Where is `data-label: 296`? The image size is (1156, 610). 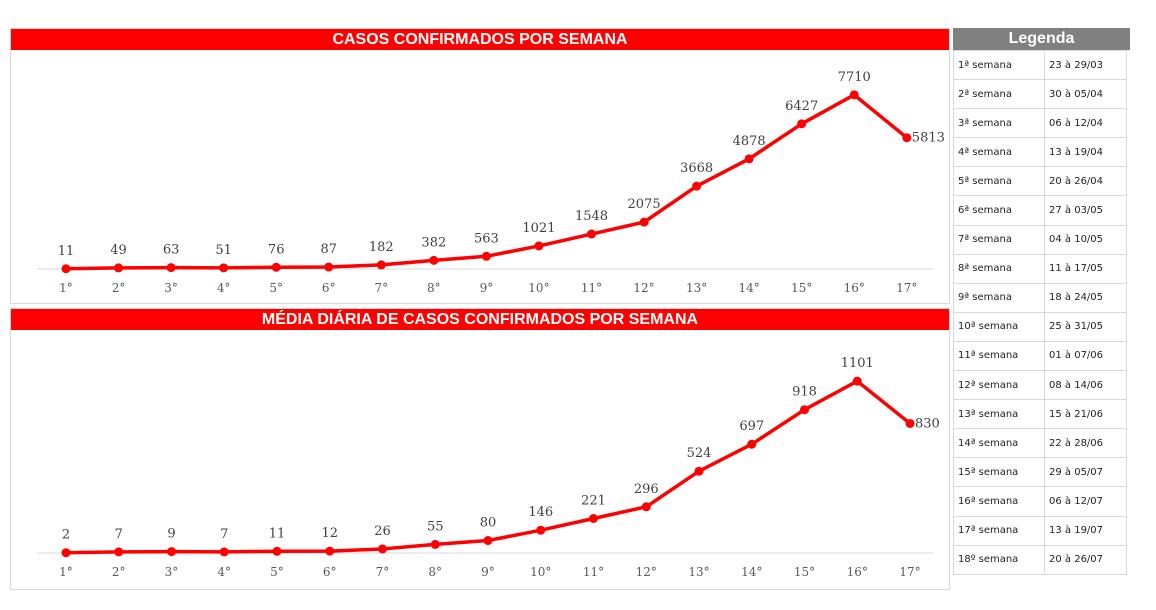
data-label: 296 is located at coordinates (646, 489).